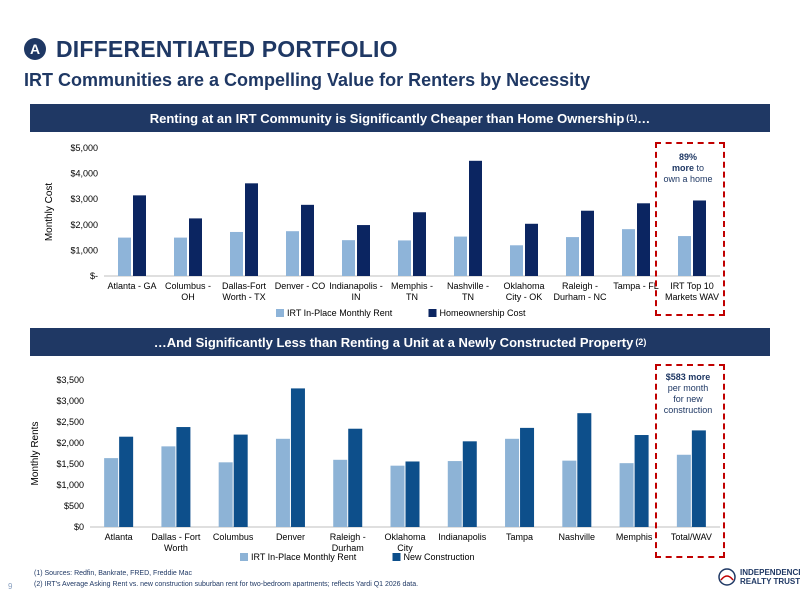 The width and height of the screenshot is (800, 602). I want to click on chart1-x-tick-label: Denver - CO, so click(300, 286).